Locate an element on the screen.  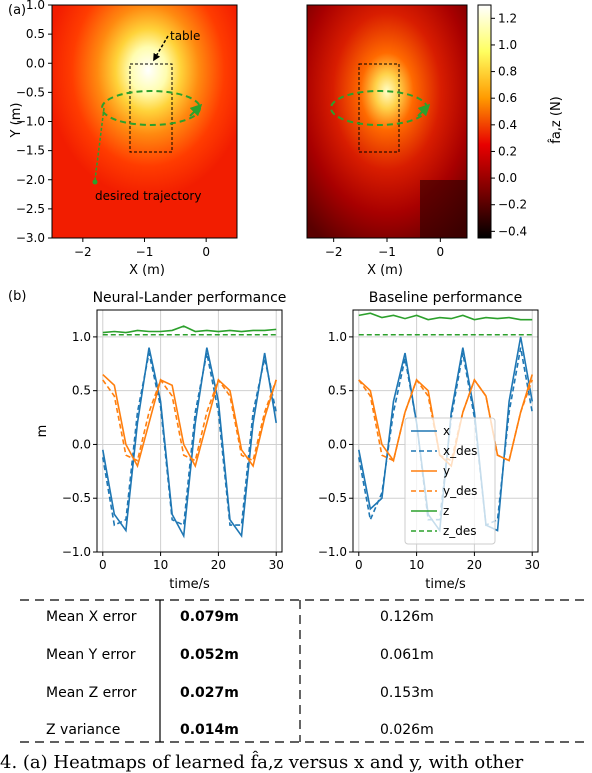
chart-title: Baseline performance is located at coordinates (445, 298).